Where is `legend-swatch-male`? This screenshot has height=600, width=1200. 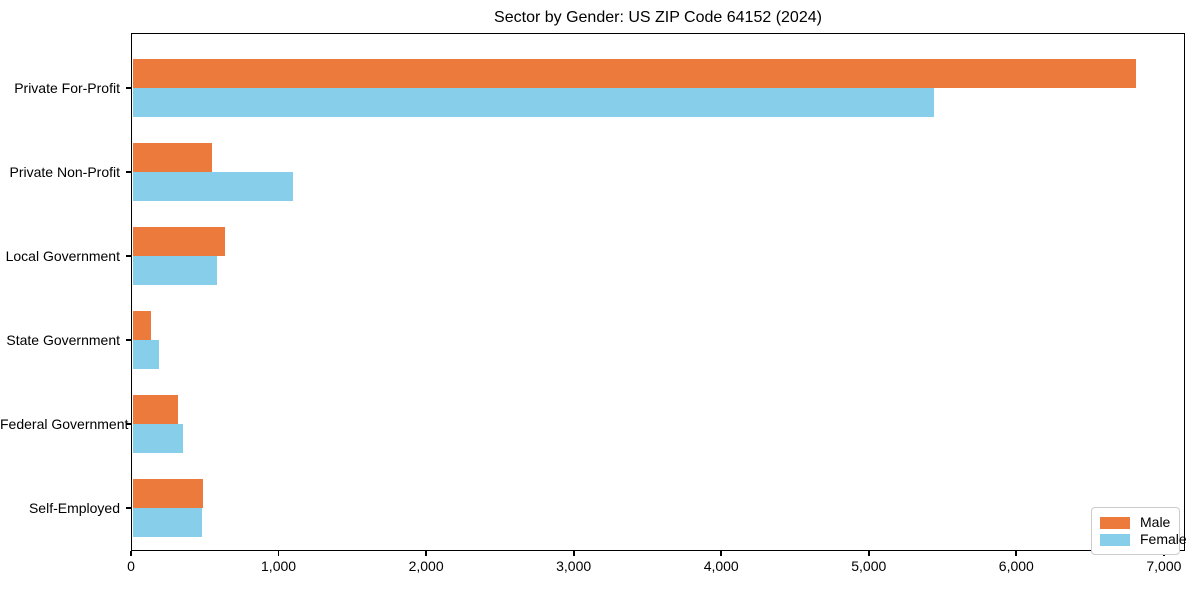 legend-swatch-male is located at coordinates (1115, 522).